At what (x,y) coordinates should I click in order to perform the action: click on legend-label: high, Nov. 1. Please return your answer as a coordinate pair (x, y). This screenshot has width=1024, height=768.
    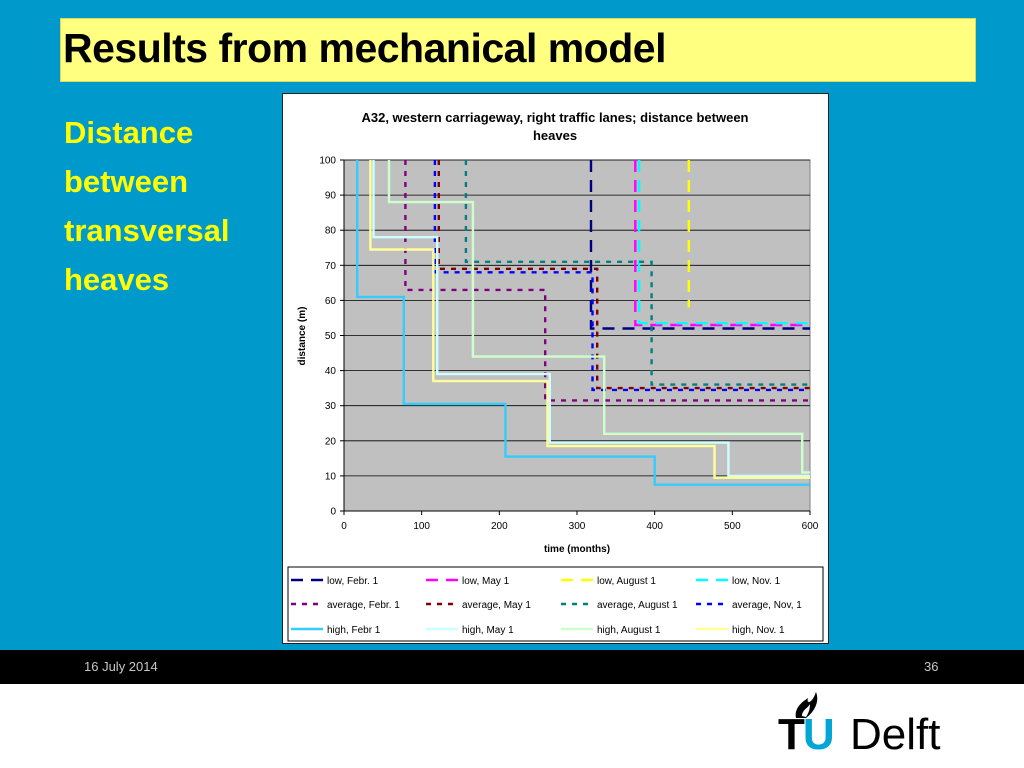
    Looking at the image, I should click on (758, 630).